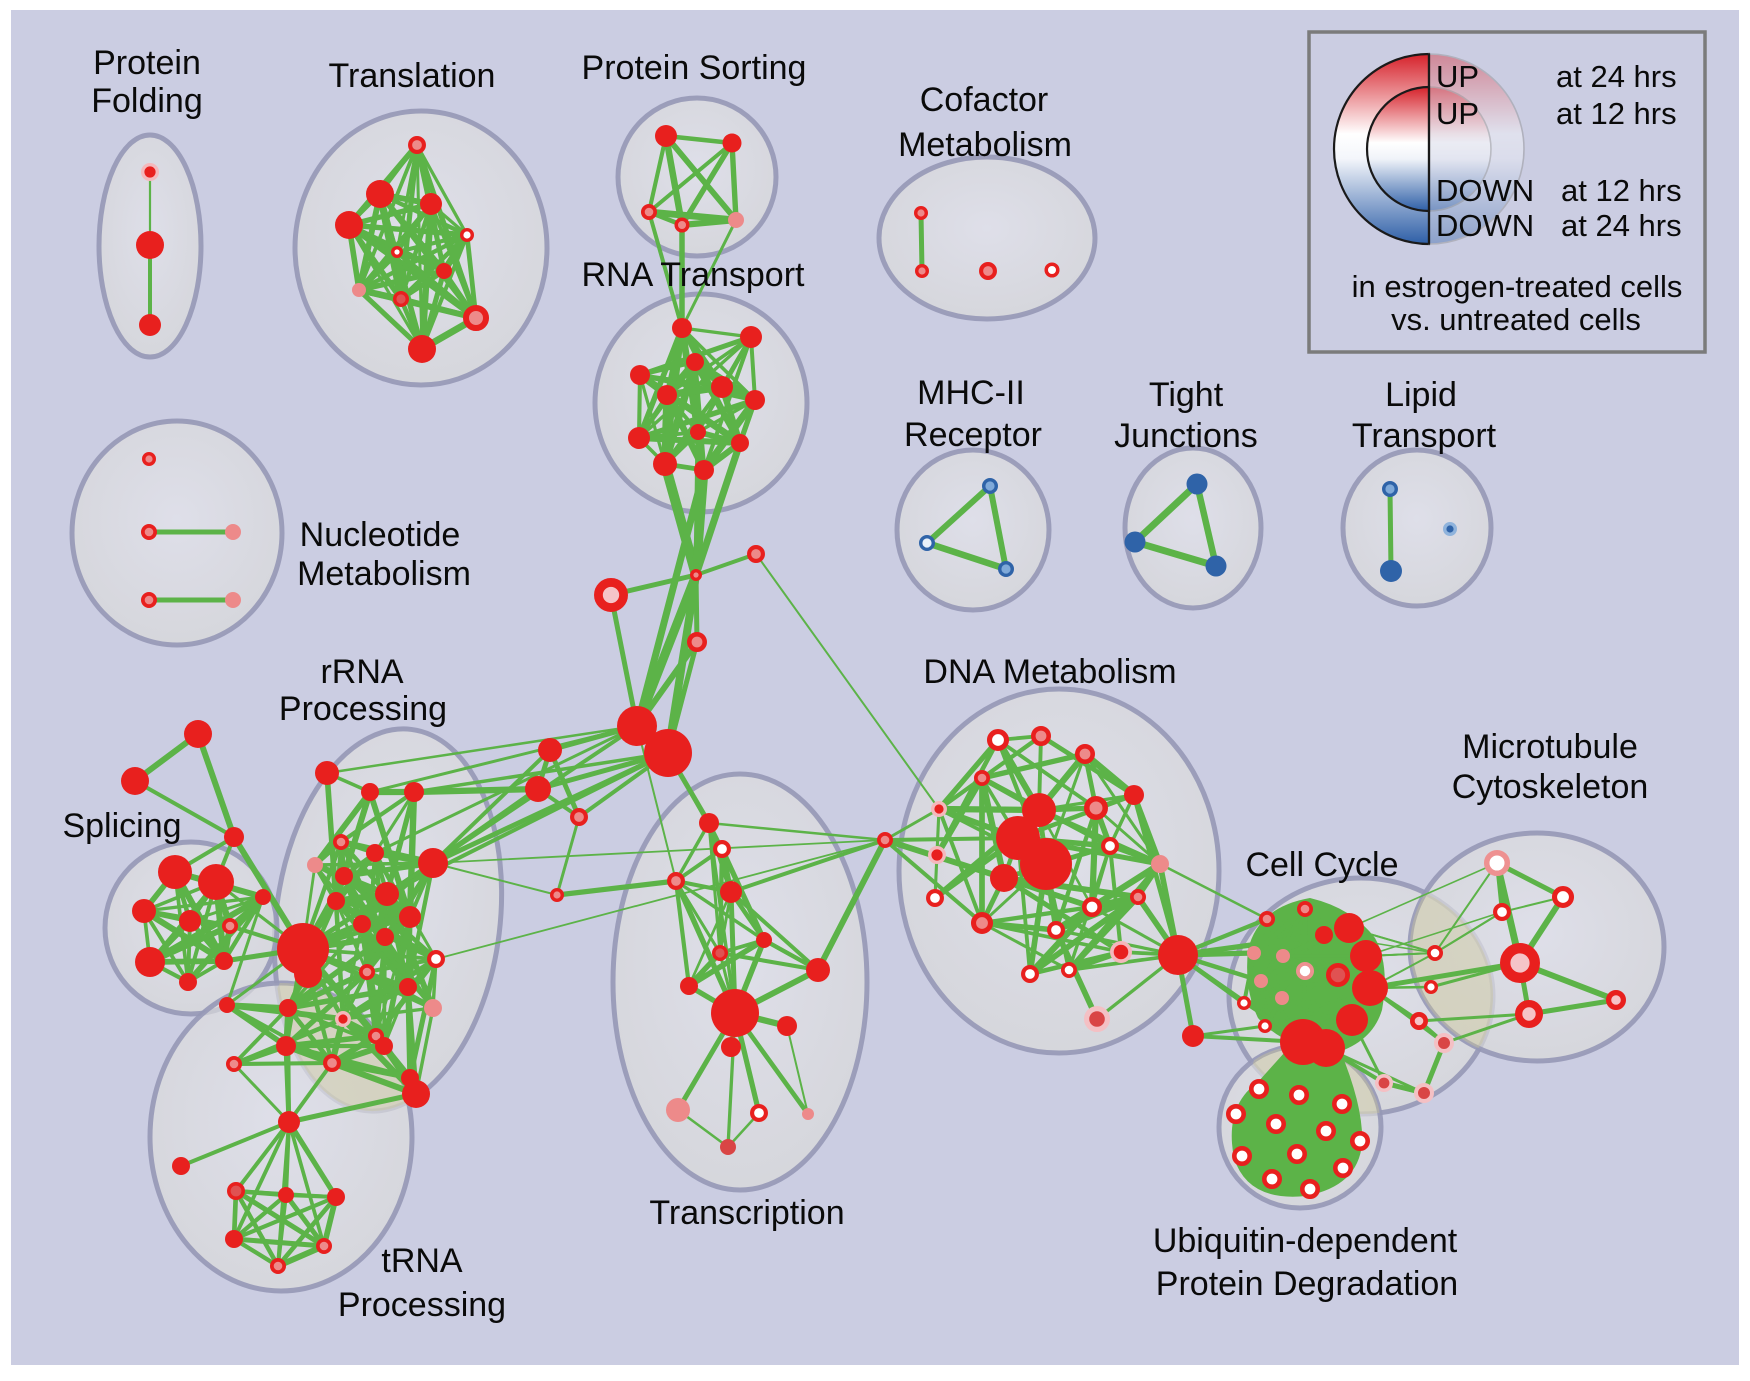  Describe the element at coordinates (694, 68) in the screenshot. I see `svg-text: Protein Sorting` at that location.